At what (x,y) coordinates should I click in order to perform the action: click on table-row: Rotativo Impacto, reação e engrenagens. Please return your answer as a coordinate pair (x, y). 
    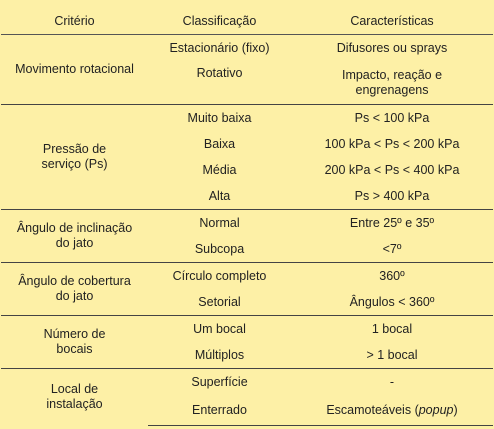
    Looking at the image, I should click on (247, 83).